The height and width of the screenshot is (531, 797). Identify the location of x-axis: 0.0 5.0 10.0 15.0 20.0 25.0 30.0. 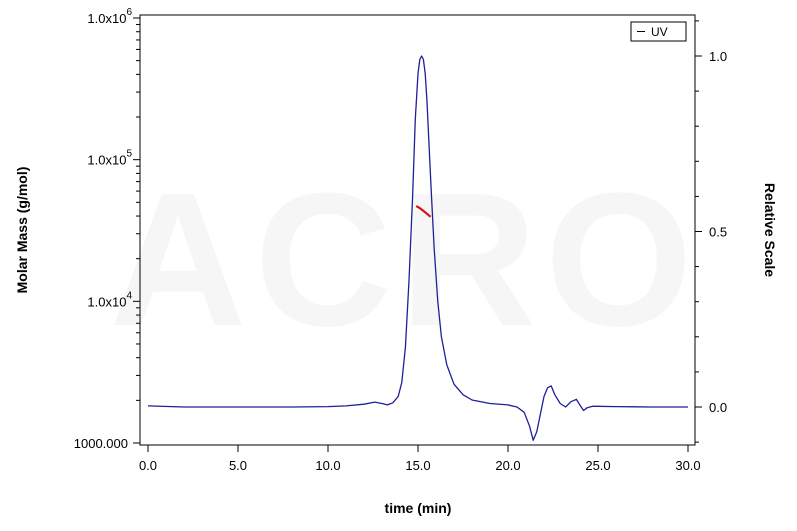
(420, 459).